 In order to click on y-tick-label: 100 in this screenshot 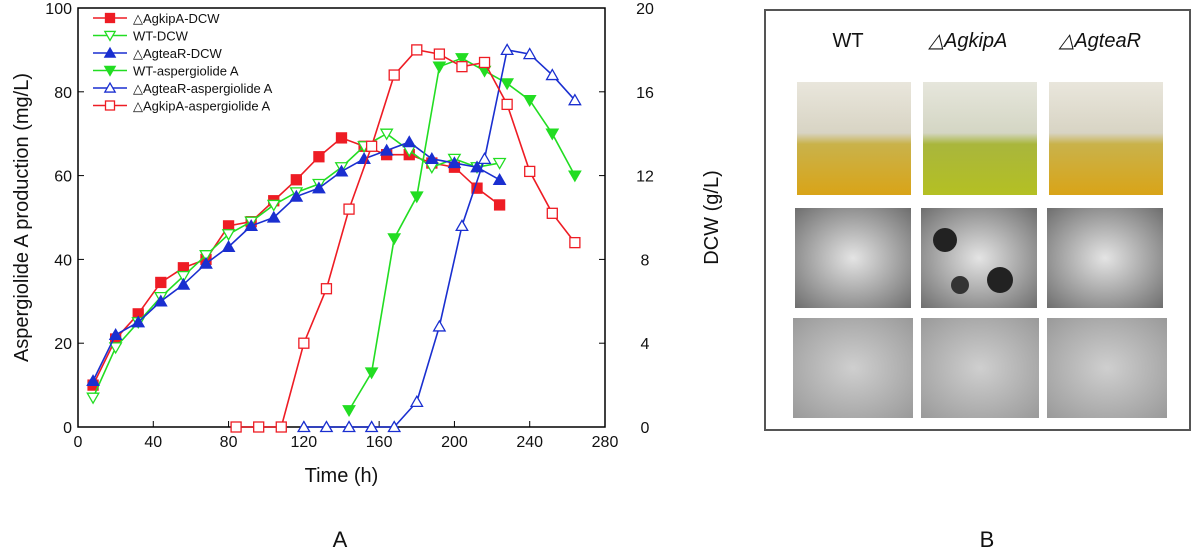, I will do `click(58, 9)`.